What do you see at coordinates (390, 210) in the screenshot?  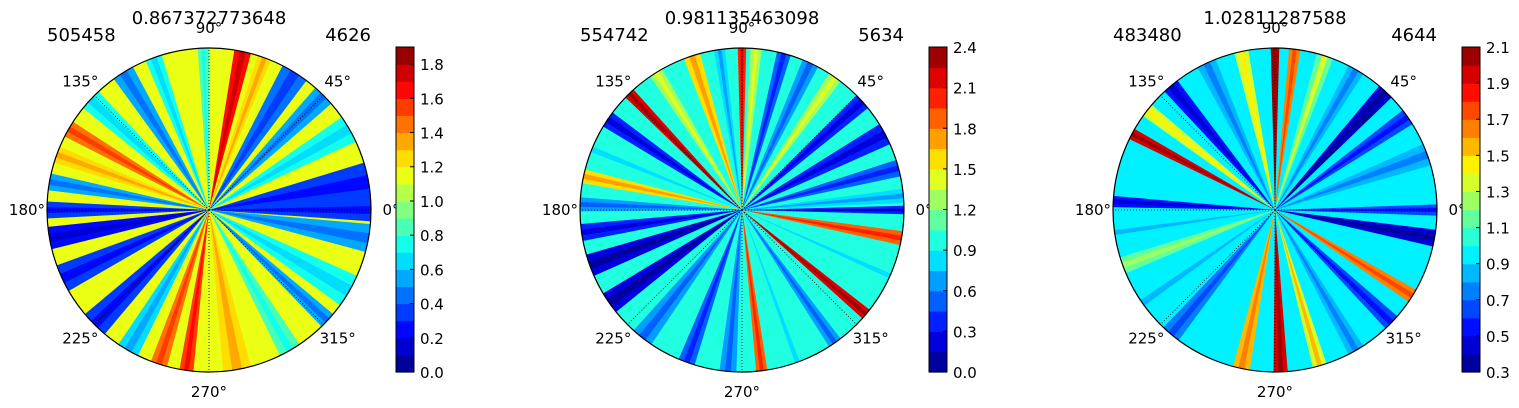 I see `angle-tick-label: 0°` at bounding box center [390, 210].